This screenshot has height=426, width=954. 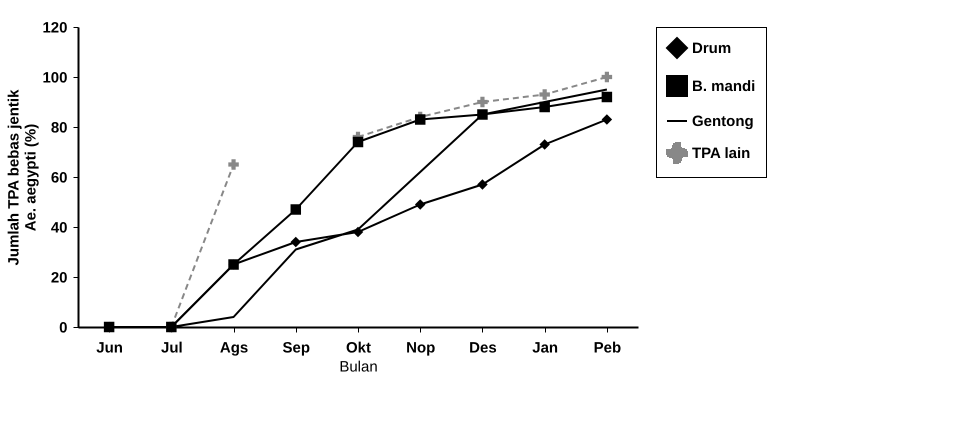 What do you see at coordinates (421, 348) in the screenshot?
I see `x-tick-label: Nop` at bounding box center [421, 348].